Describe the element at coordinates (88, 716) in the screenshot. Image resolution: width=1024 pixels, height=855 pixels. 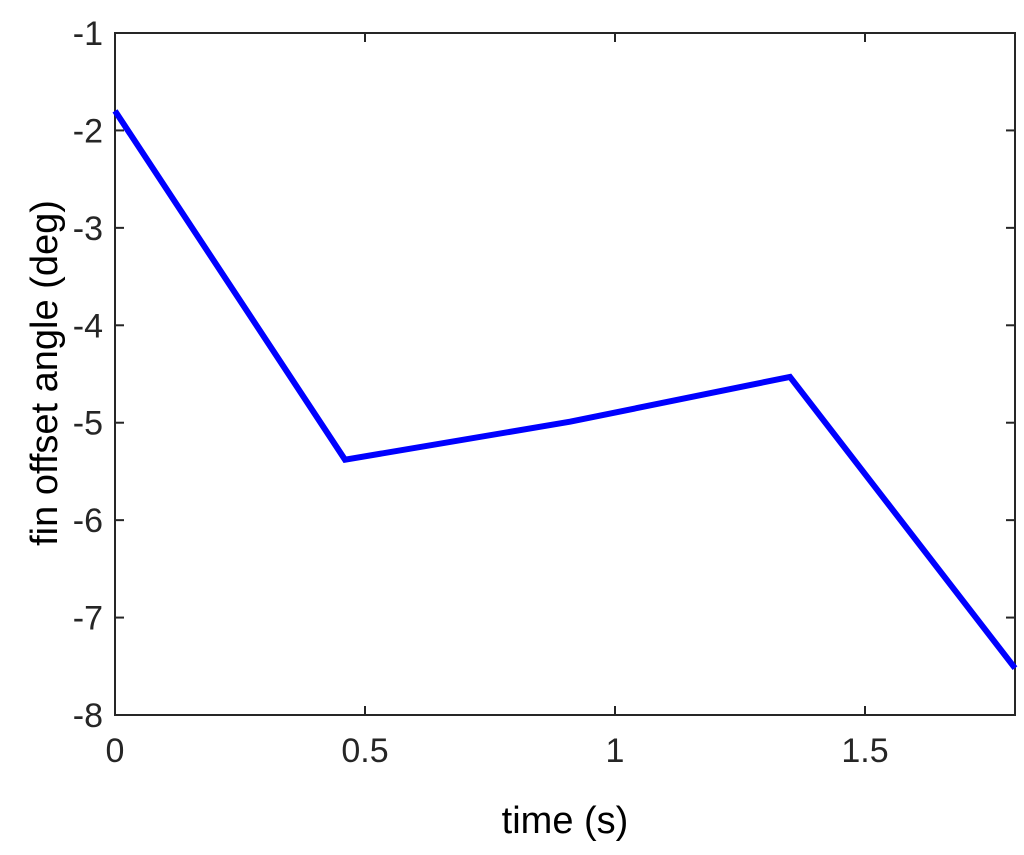
I see `y-tick-label: -8` at that location.